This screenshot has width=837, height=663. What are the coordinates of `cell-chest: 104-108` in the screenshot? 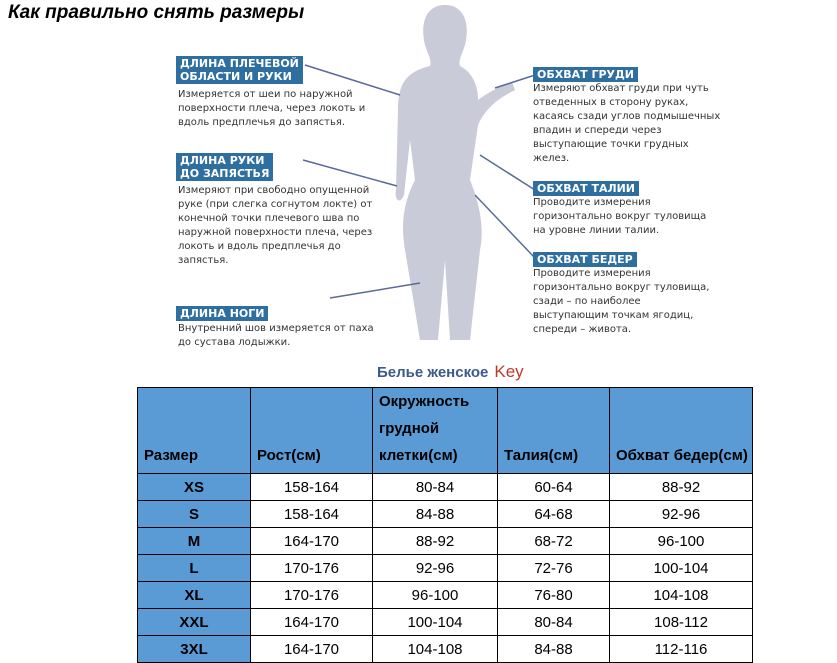 It's located at (435, 649).